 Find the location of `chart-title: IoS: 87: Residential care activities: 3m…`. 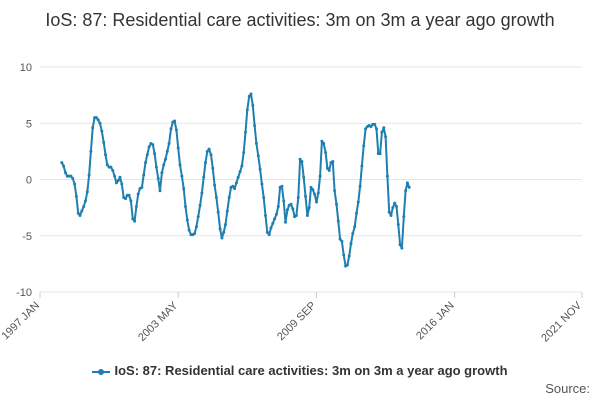

chart-title: IoS: 87: Residential care activities: 3m… is located at coordinates (300, 20).